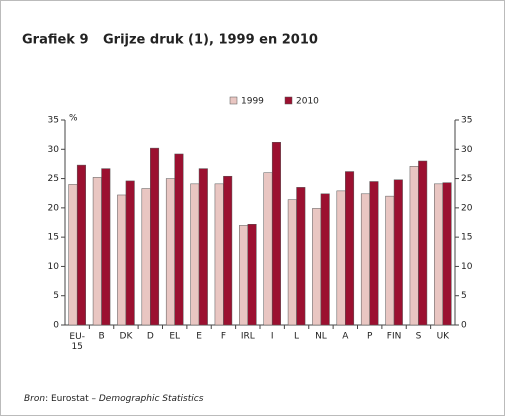  What do you see at coordinates (248, 337) in the screenshot?
I see `x-tick-label: IRL` at bounding box center [248, 337].